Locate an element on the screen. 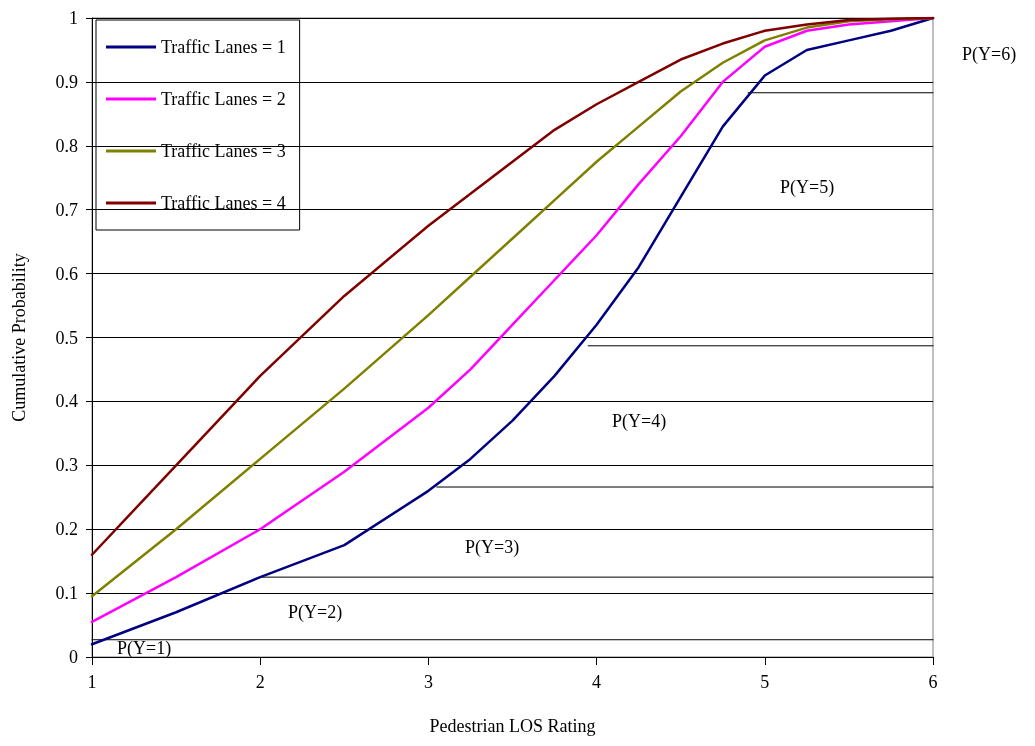  annotation: P(Y=3) is located at coordinates (492, 547).